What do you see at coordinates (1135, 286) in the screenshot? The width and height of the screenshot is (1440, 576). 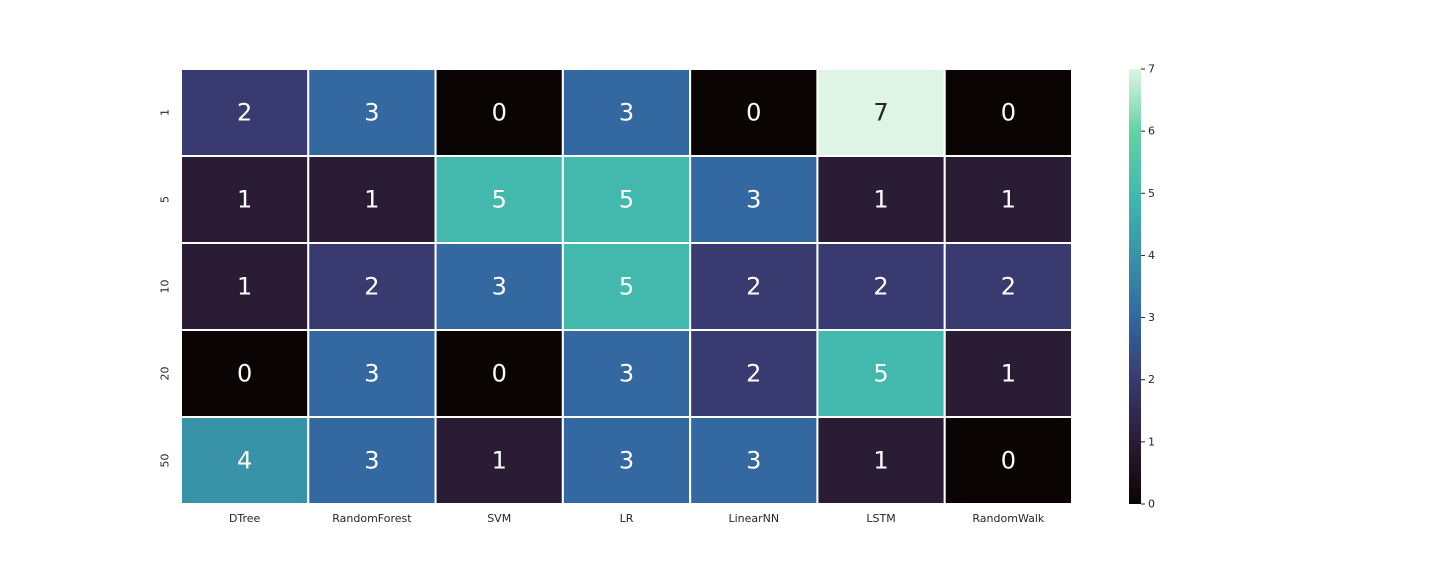 I see `colorbar-gradient` at bounding box center [1135, 286].